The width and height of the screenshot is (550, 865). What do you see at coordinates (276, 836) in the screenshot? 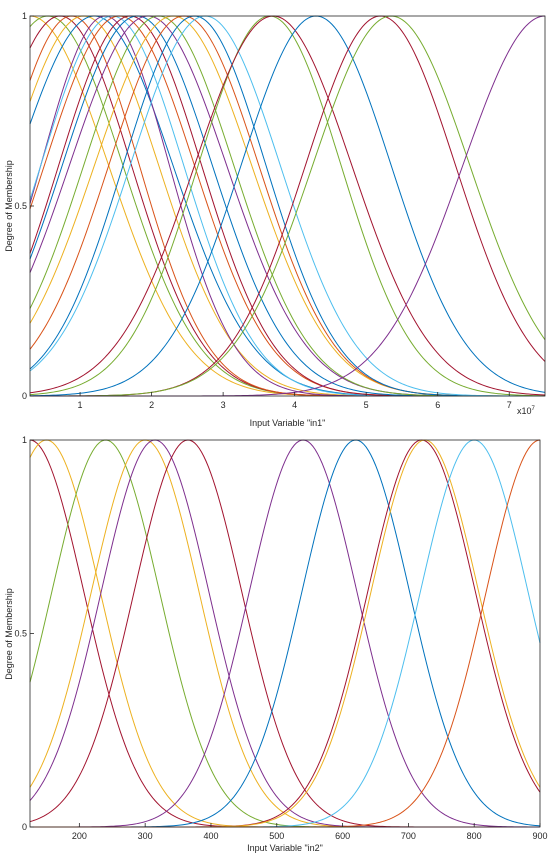
I see `x-tick-label: 500` at bounding box center [276, 836].